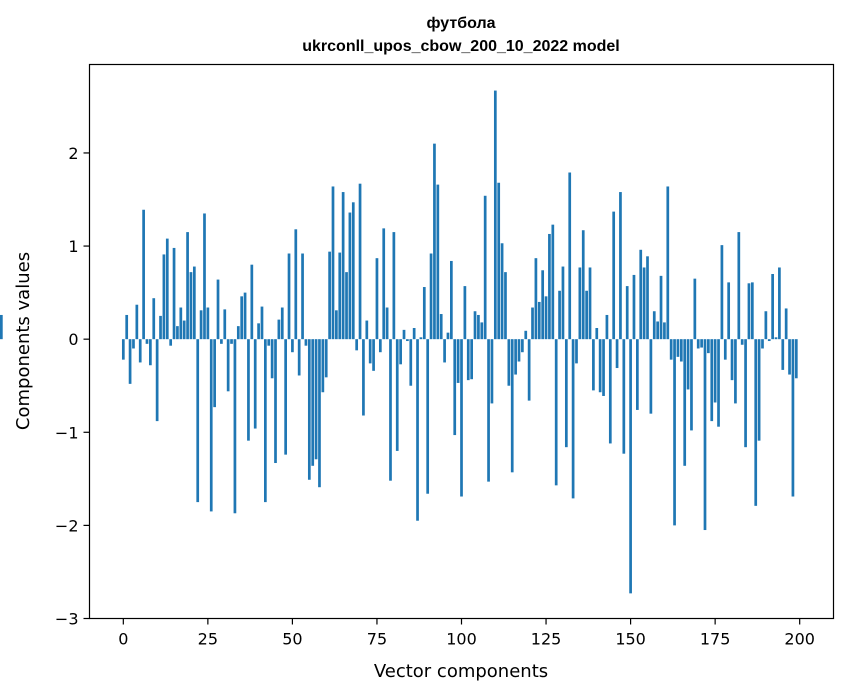 The image size is (847, 696). Describe the element at coordinates (67, 525) in the screenshot. I see `y-tick-label: −2` at that location.